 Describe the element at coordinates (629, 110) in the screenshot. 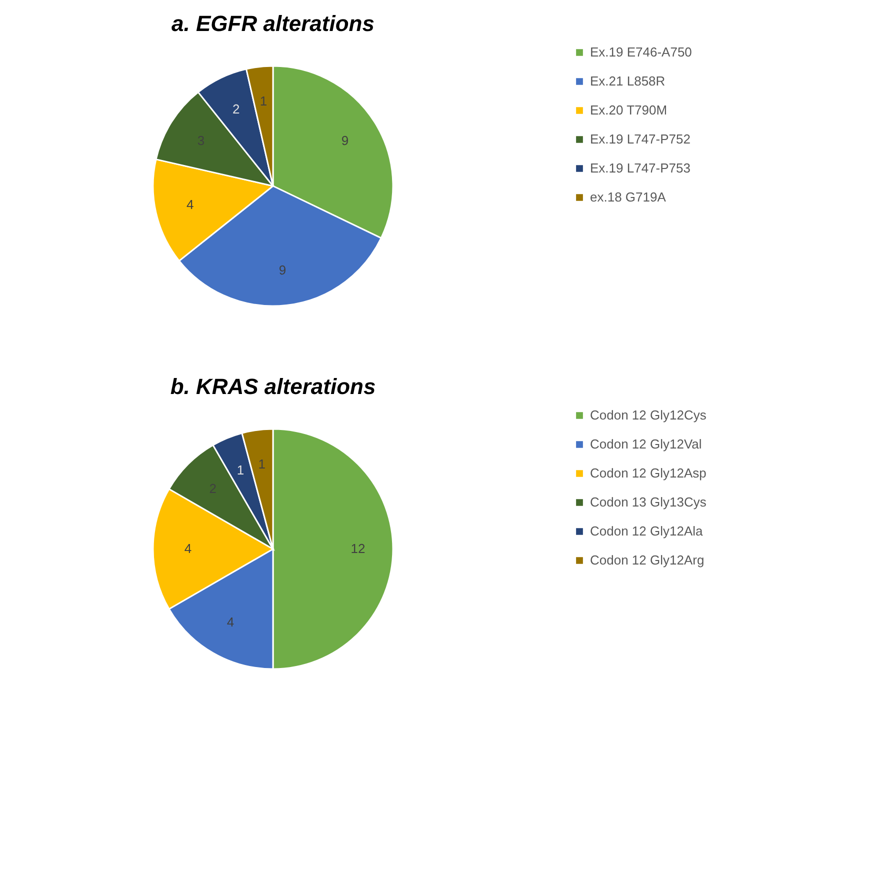

I see `legend-label: Ex.20 T790M` at that location.